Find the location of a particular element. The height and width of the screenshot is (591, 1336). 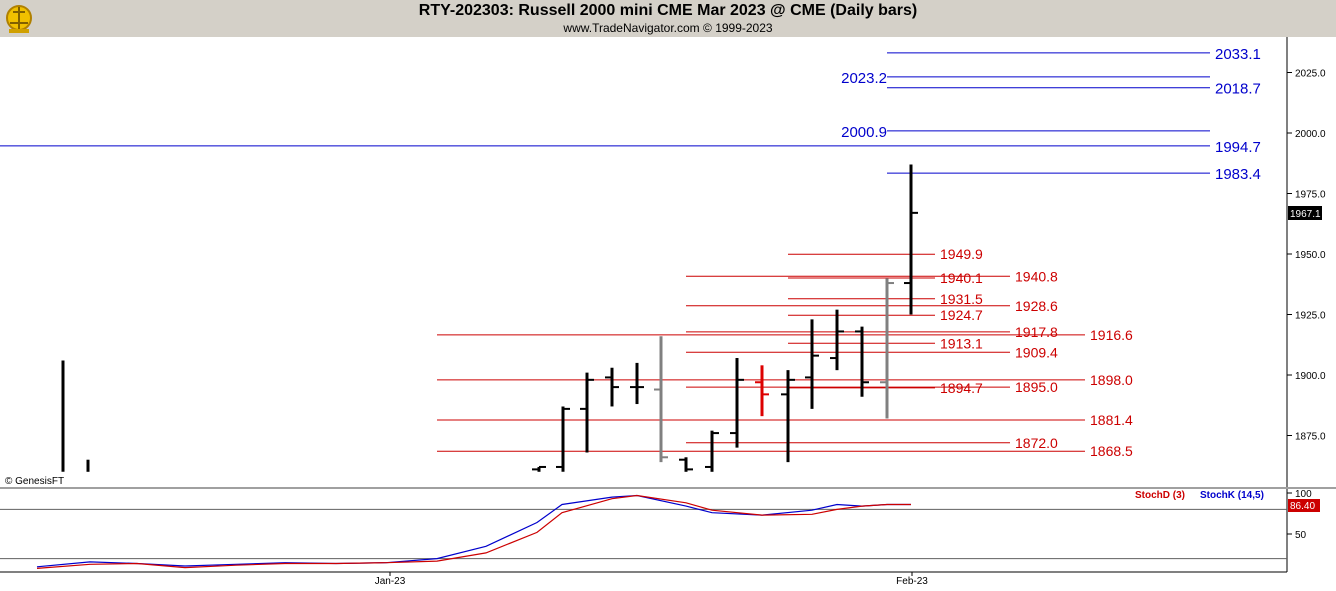

red-level-label: 1881.4 is located at coordinates (1111, 420).